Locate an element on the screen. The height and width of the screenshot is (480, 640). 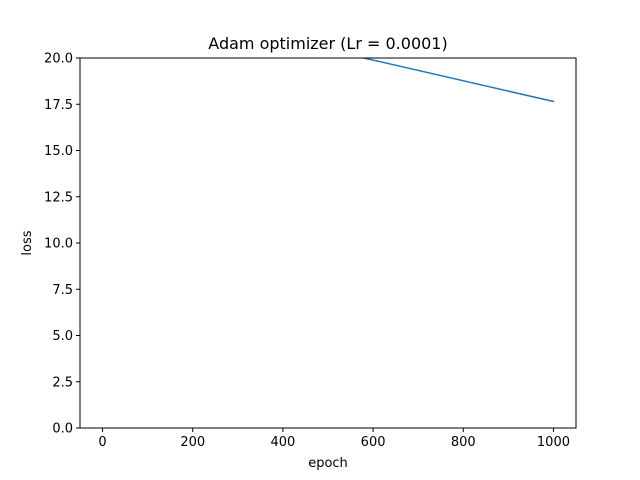
x-tick-label: 400 is located at coordinates (282, 442).